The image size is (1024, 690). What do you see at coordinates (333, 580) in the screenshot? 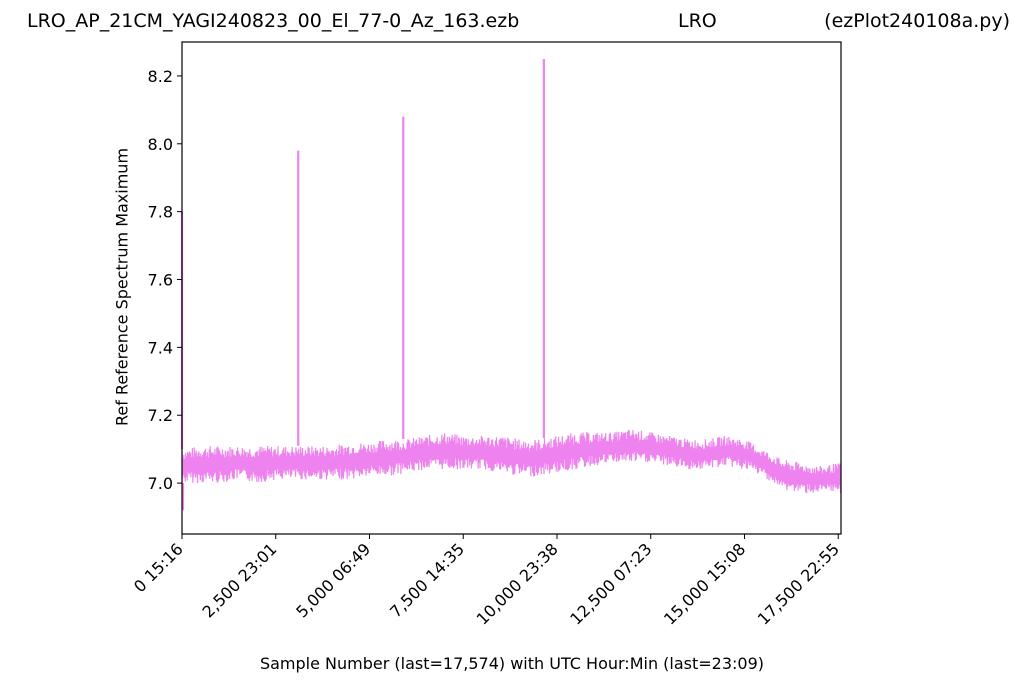
I see `x-tick-label-2: 5,000 06:49` at bounding box center [333, 580].